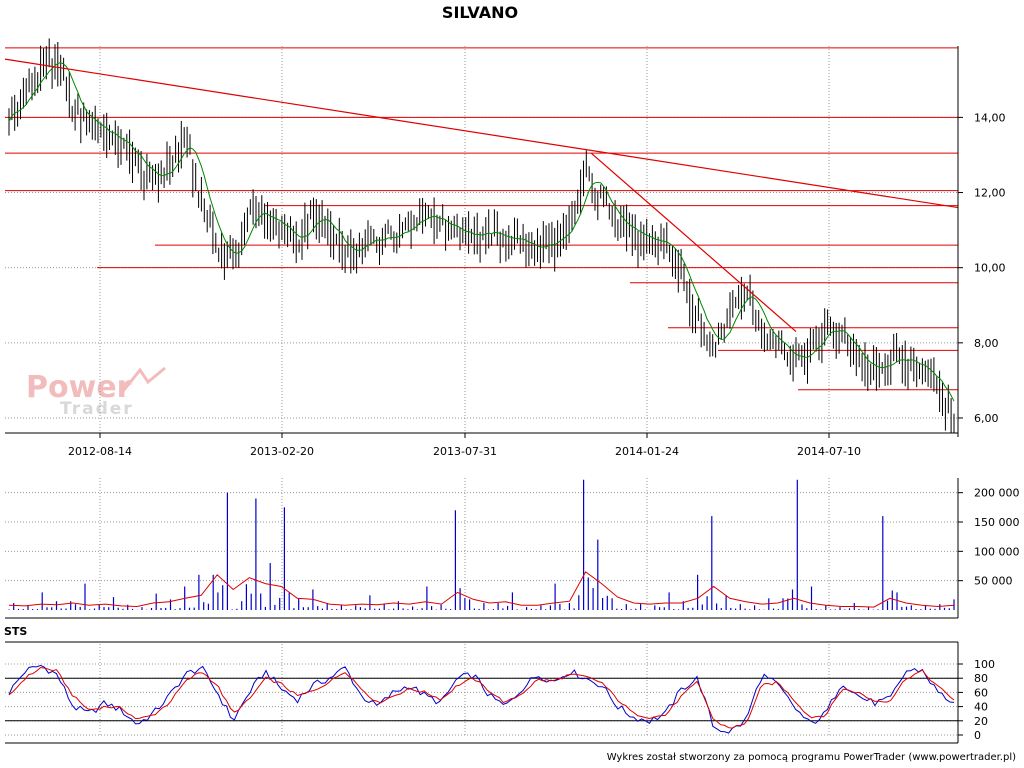  I want to click on date-tick-label-1: 2013-02-20, so click(282, 451).